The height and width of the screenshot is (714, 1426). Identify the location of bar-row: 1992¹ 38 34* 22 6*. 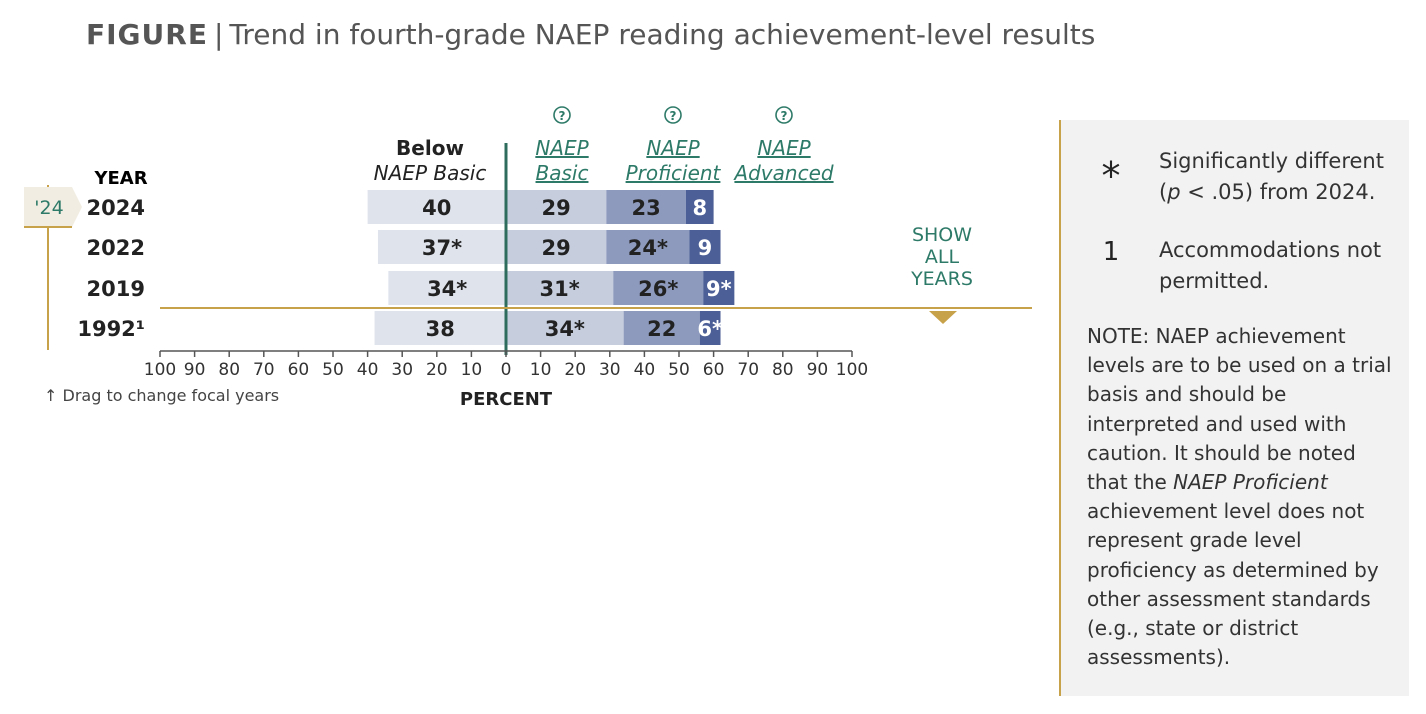
(400, 328).